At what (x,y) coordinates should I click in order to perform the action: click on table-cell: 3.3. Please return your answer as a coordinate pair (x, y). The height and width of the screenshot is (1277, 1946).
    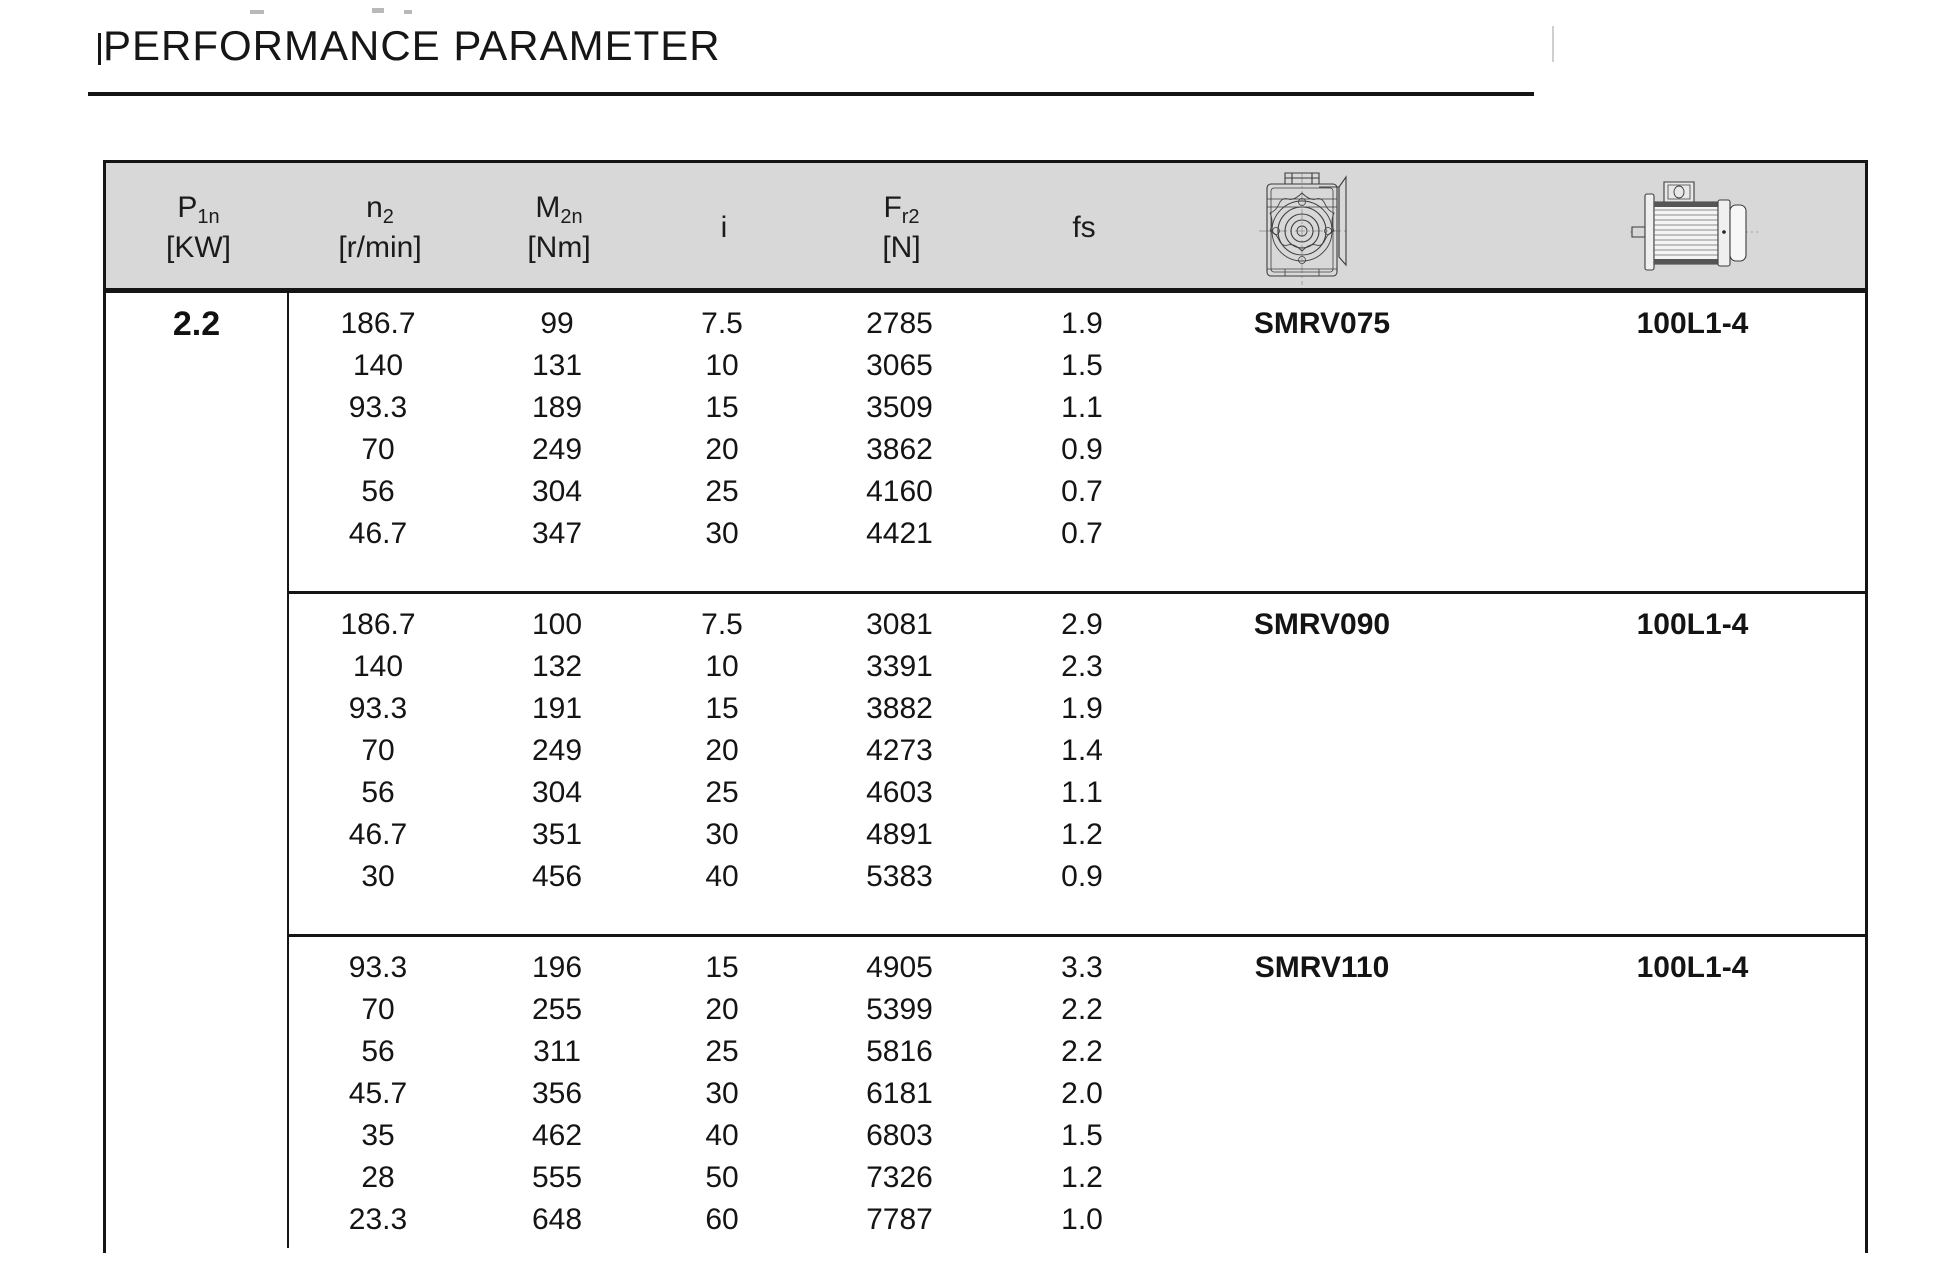
    Looking at the image, I should click on (1082, 967).